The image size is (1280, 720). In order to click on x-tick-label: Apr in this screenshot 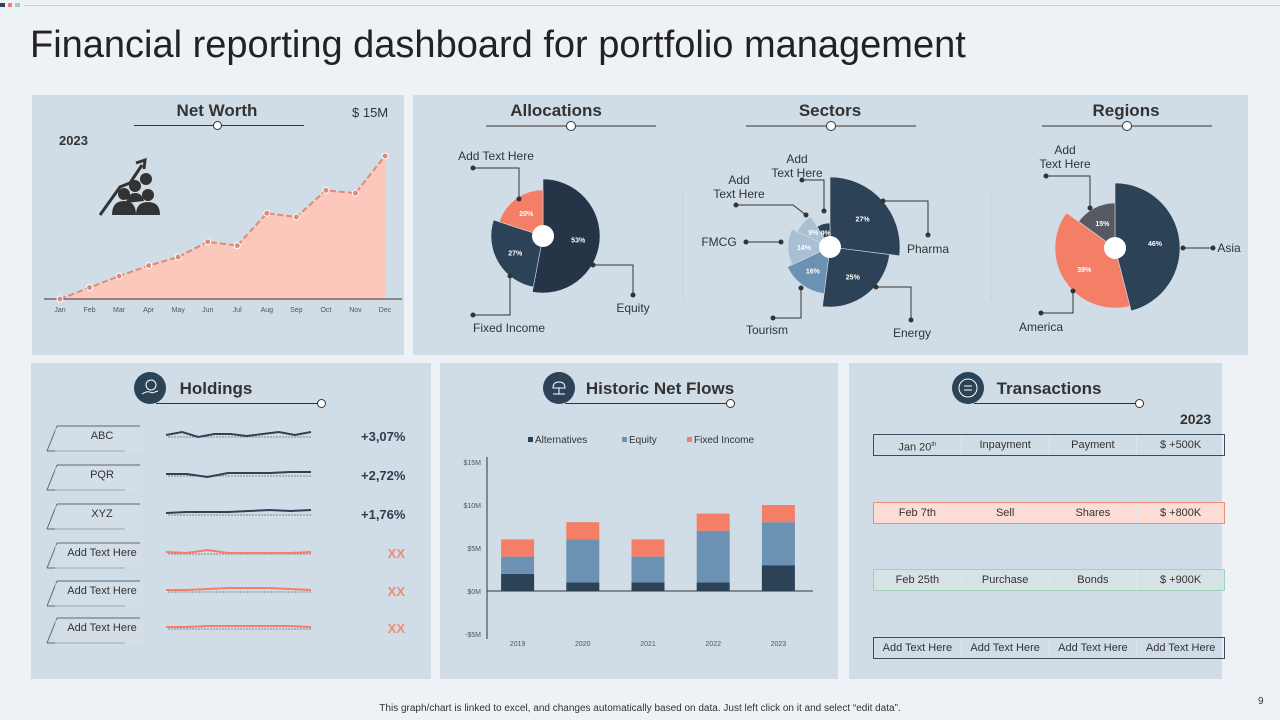, I will do `click(149, 310)`.